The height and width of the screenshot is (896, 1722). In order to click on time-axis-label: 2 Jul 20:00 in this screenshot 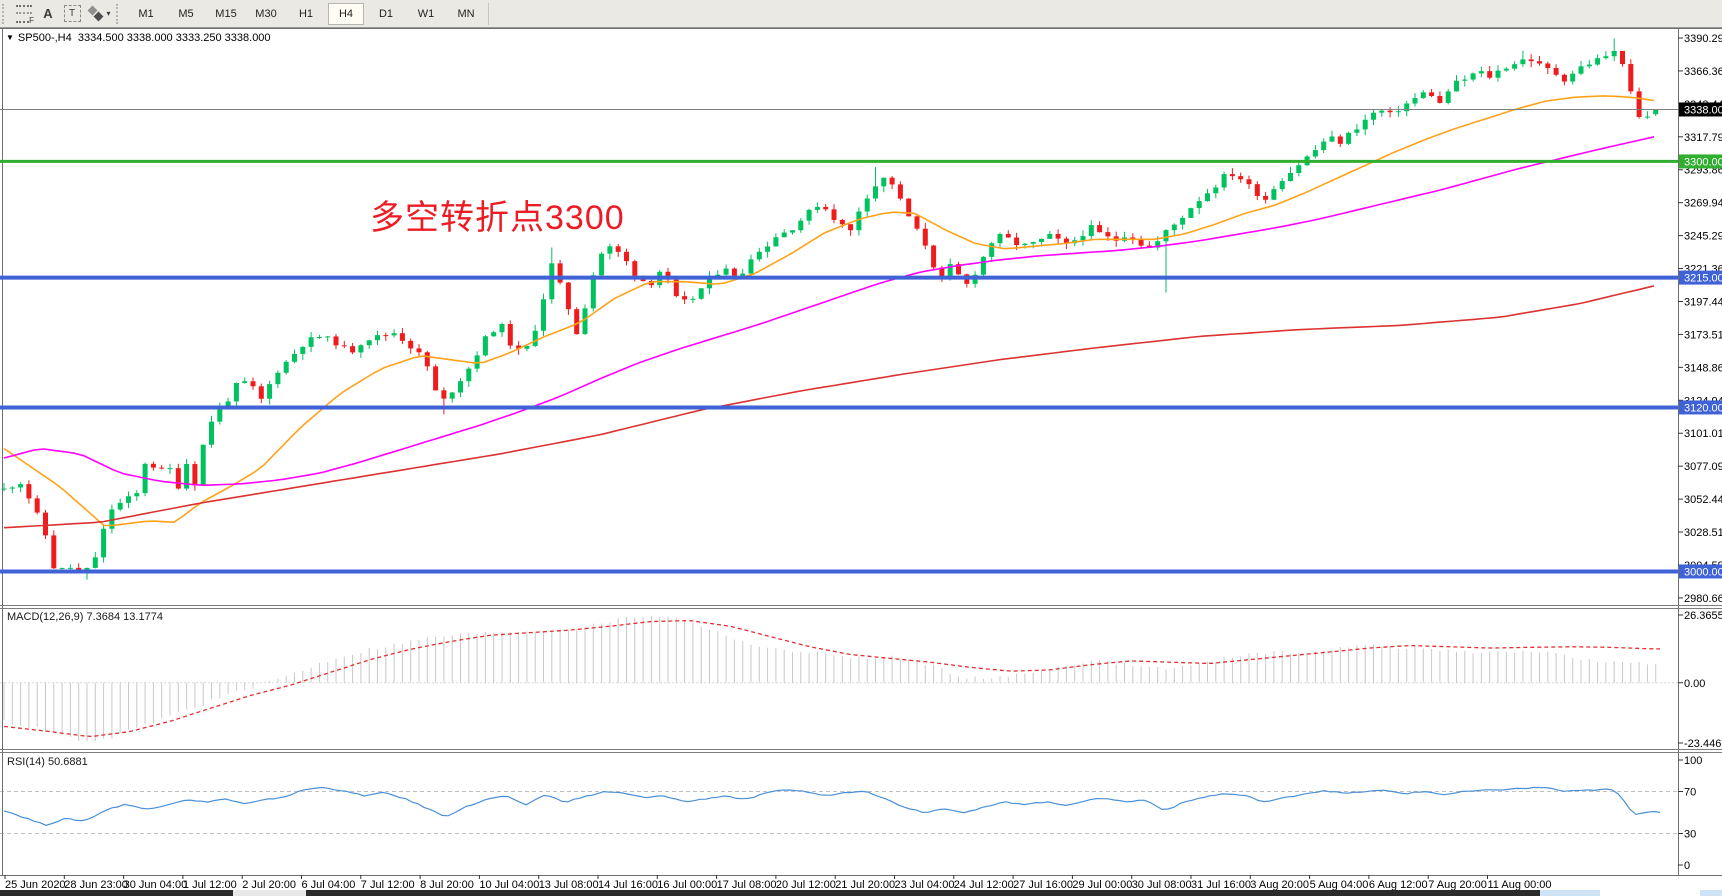, I will do `click(269, 885)`.